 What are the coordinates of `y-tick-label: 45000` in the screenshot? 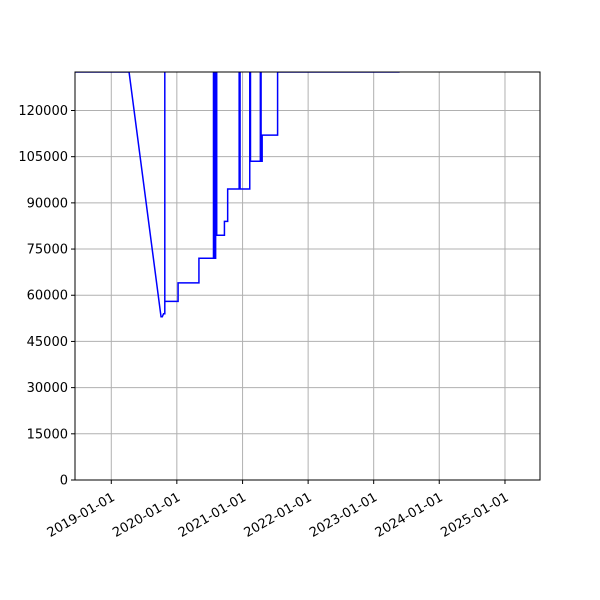 It's located at (47, 342).